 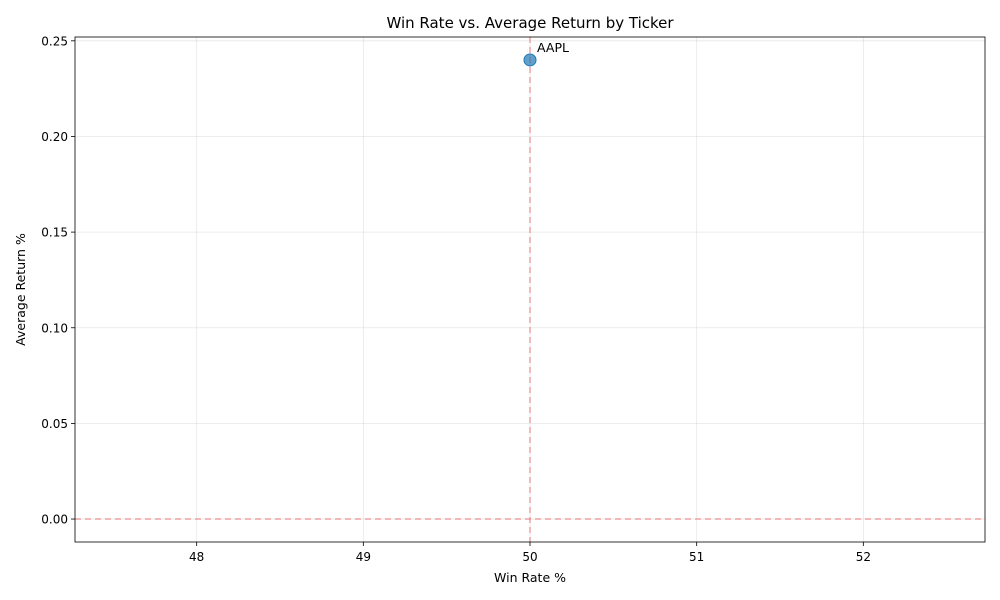 I want to click on y-tick-label: 0.20, so click(x=54, y=137).